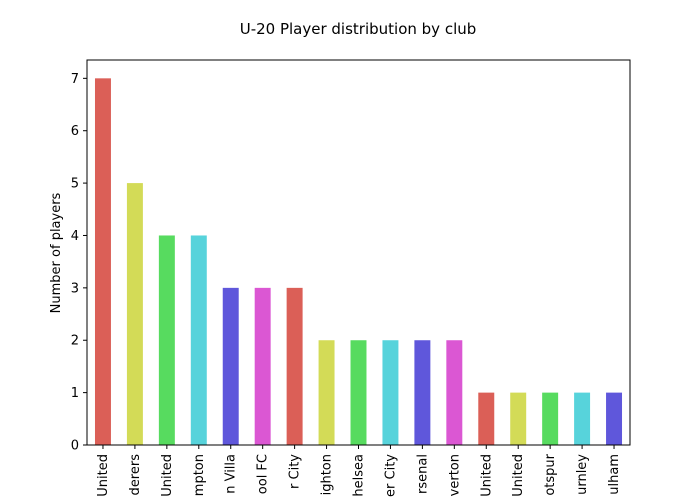 This screenshot has width=700, height=500. Describe the element at coordinates (167, 475) in the screenshot. I see `x-tick-label-2: United` at that location.